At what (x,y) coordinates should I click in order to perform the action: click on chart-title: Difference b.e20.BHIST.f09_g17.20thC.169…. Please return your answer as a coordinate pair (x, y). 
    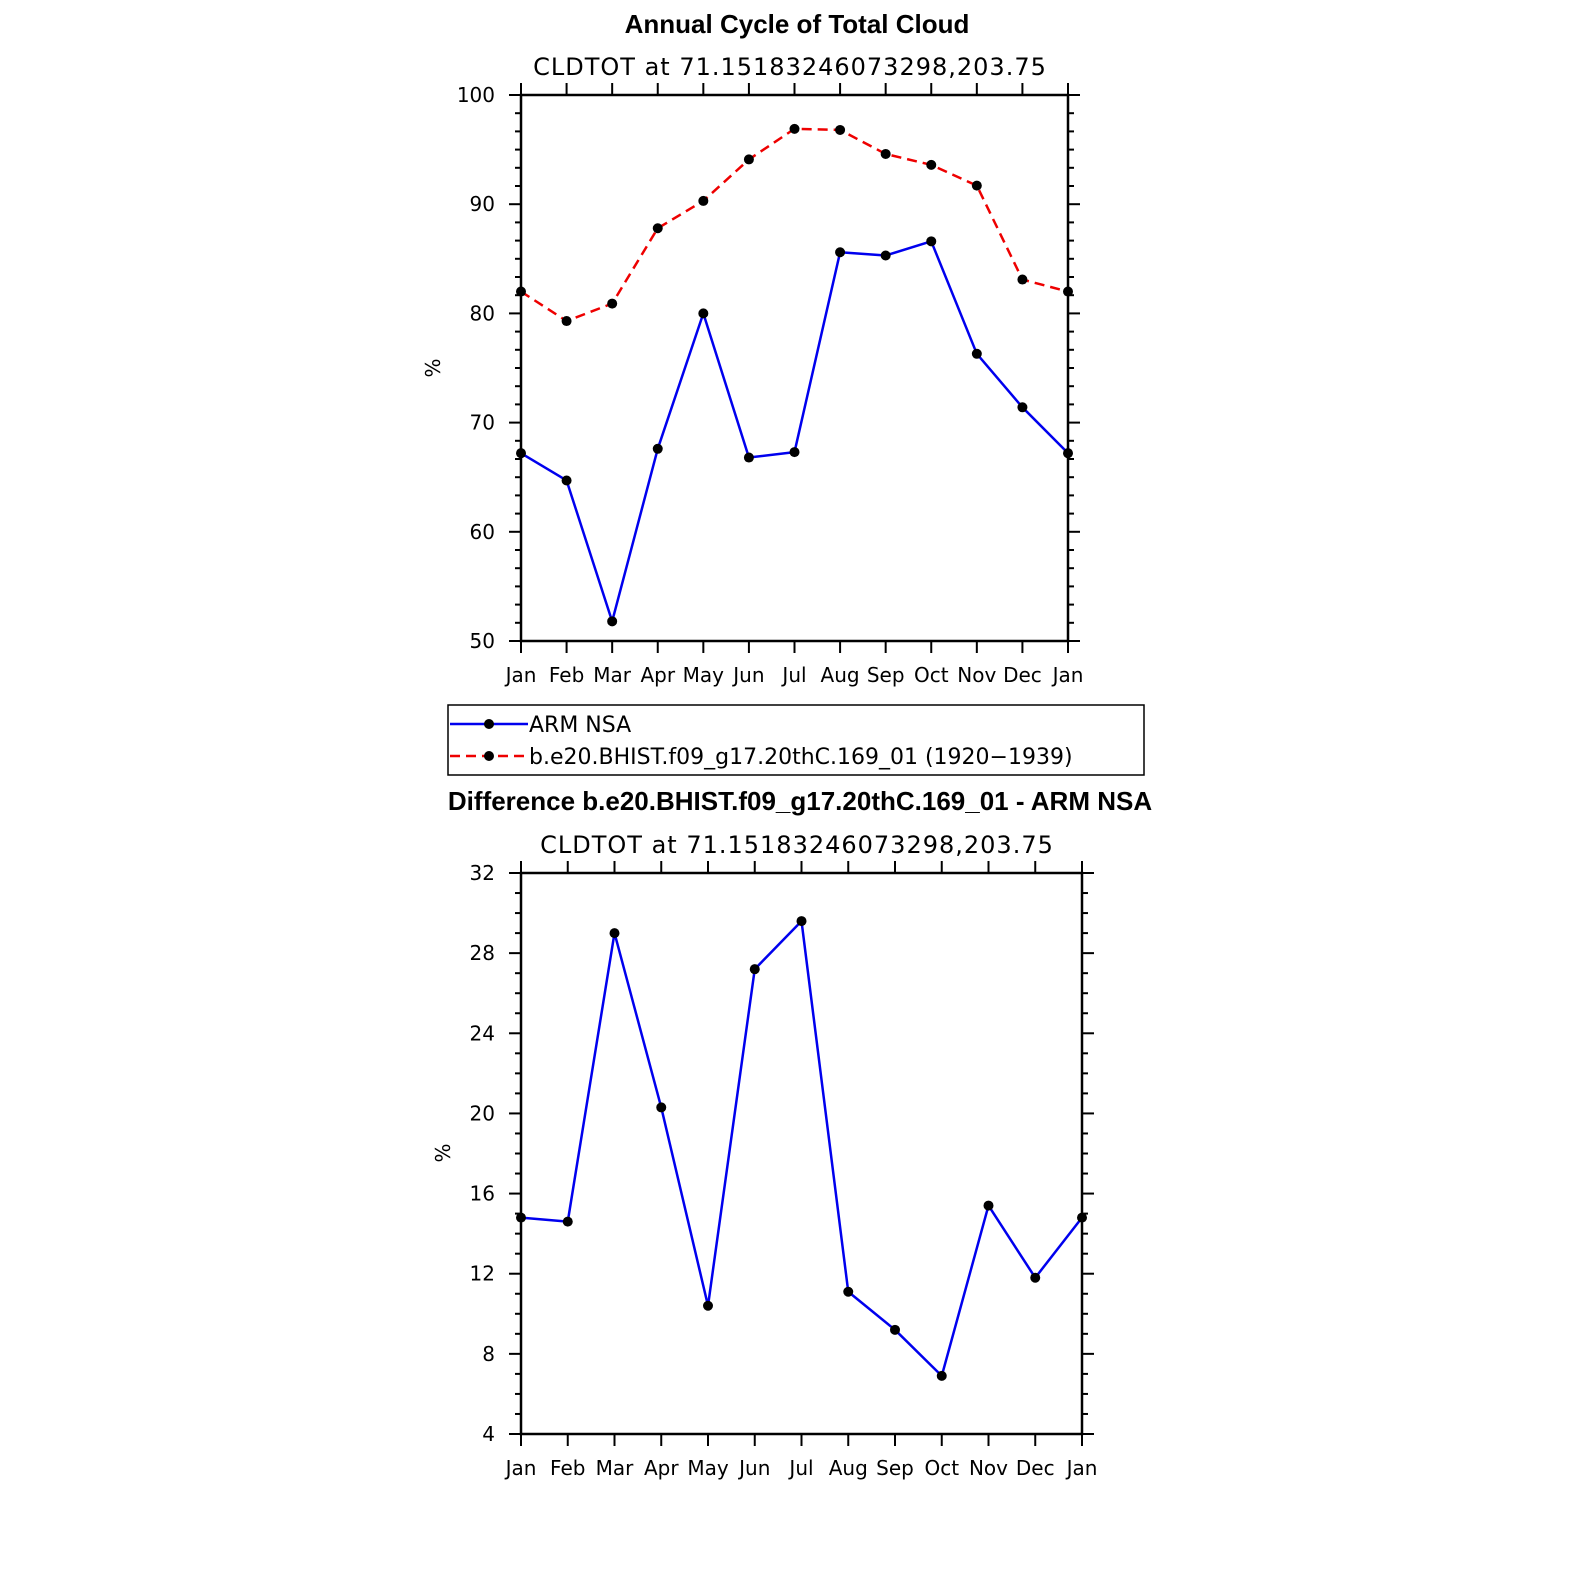
    Looking at the image, I should click on (800, 801).